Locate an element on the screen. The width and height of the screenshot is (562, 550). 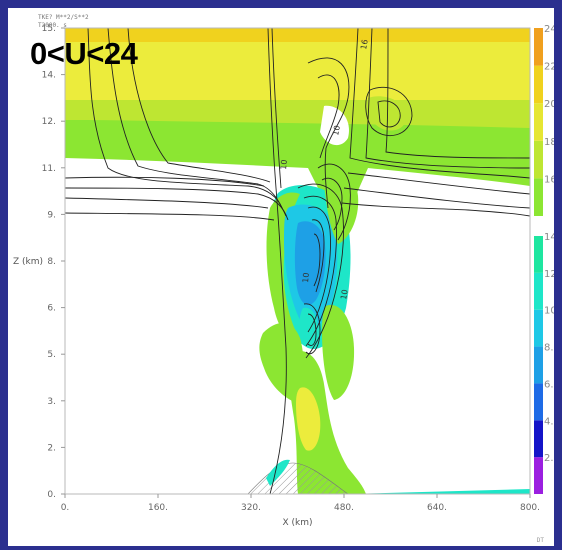
y-tick-label: 3. is located at coordinates (51, 402).